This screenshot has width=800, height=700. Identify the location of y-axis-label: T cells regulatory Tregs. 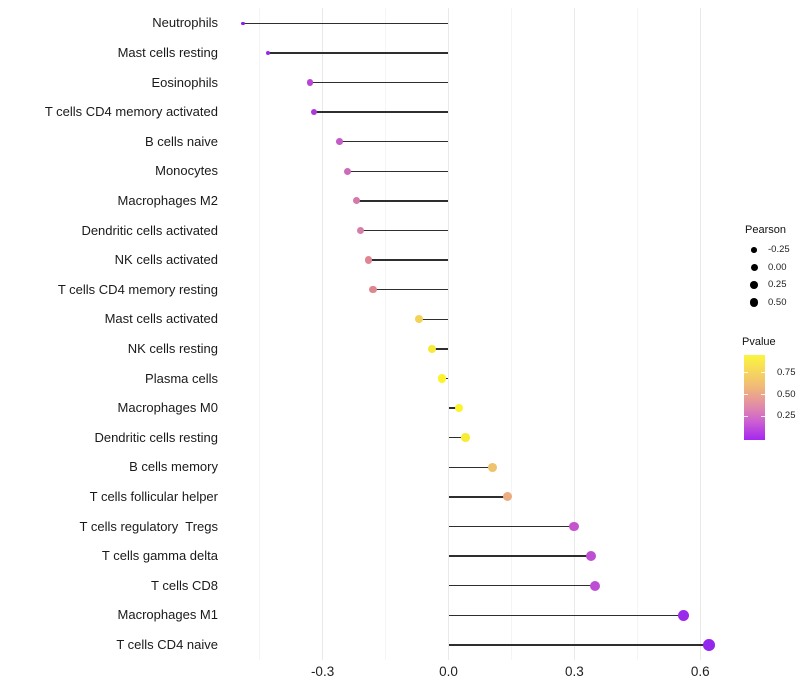
(148, 526).